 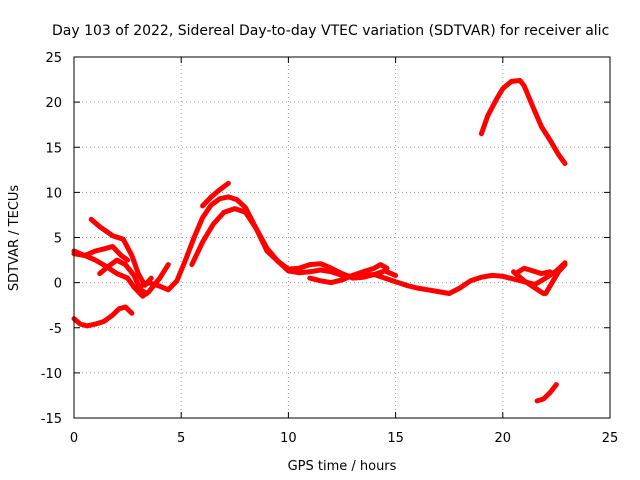 I want to click on x-axis-title: GPS time / hours, so click(x=342, y=466).